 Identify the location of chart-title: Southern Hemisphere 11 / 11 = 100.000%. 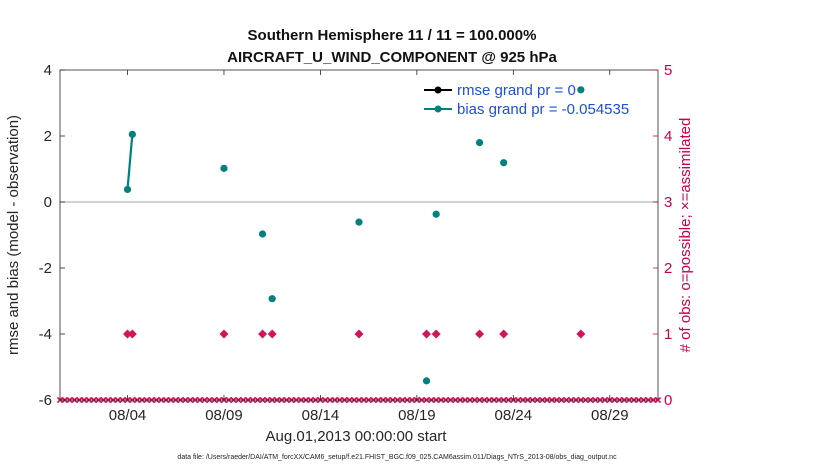
(392, 35).